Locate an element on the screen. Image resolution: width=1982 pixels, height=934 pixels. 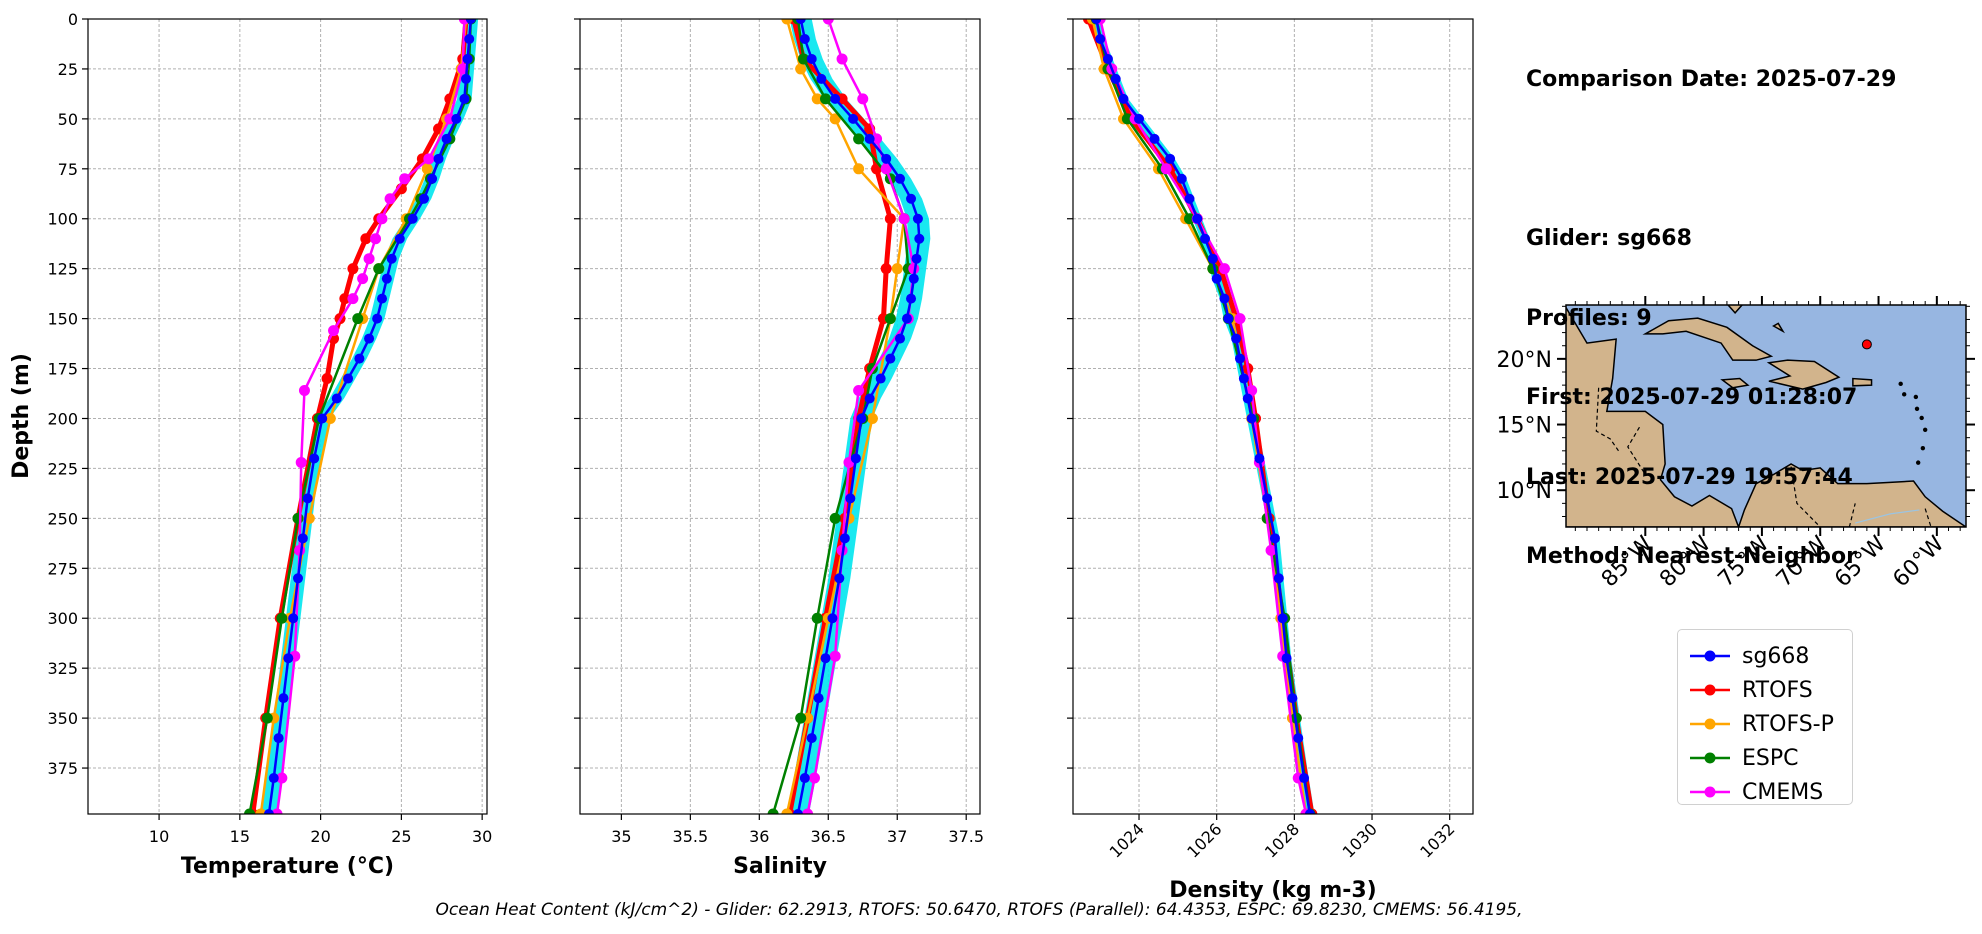
series-line-espc is located at coordinates (1203, 416).